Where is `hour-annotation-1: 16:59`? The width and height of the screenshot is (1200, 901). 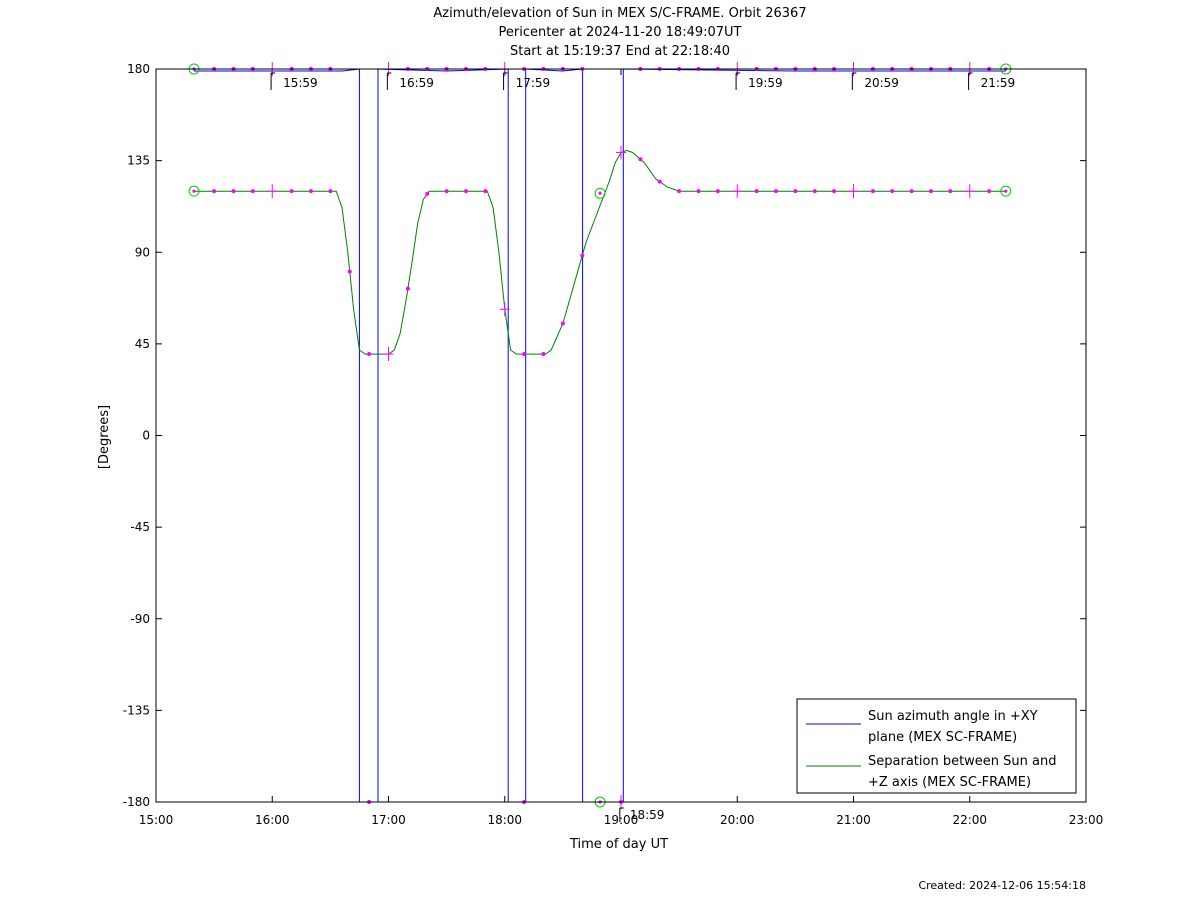
hour-annotation-1: 16:59 is located at coordinates (410, 81).